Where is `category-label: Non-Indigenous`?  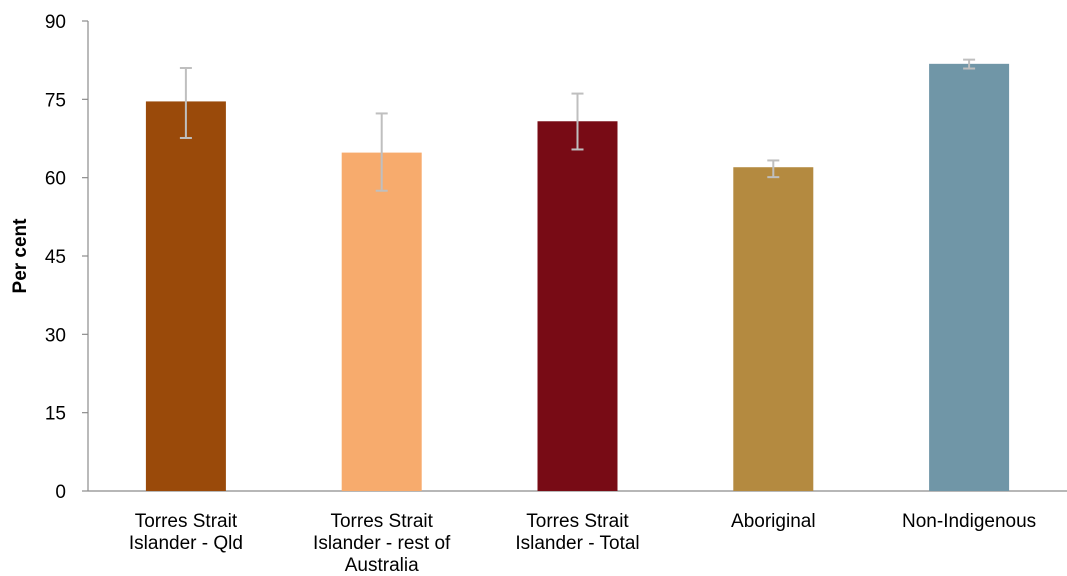
category-label: Non-Indigenous is located at coordinates (969, 521).